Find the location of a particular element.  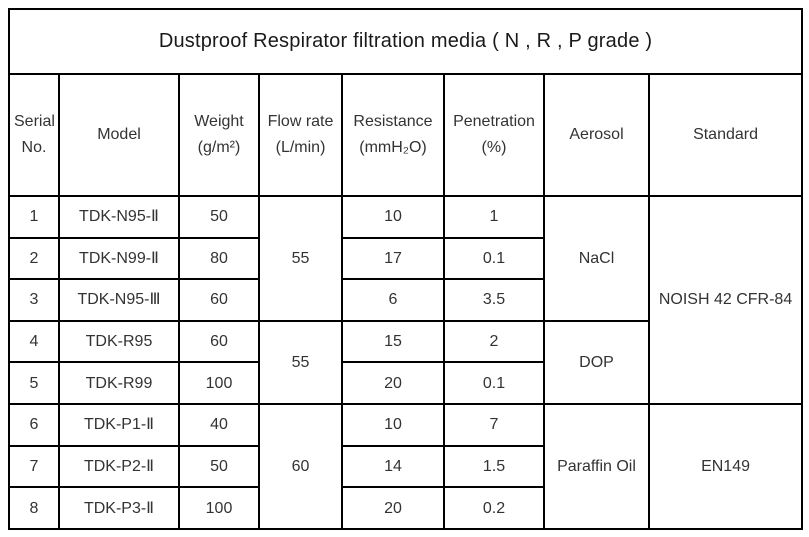

model-cell: TDK-R95 is located at coordinates (119, 341).